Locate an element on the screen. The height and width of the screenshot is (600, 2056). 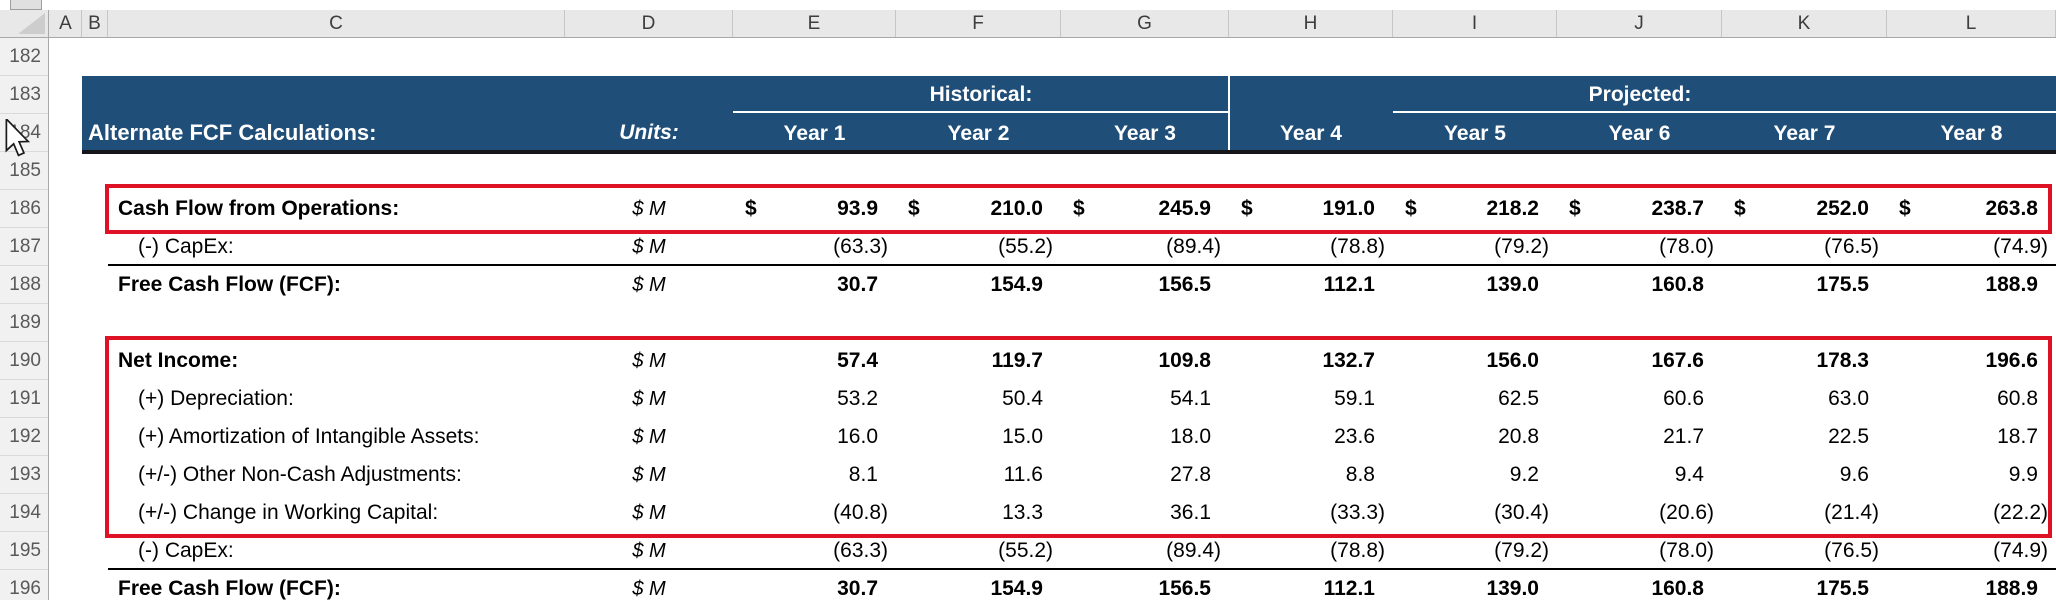
row-label-186: Cash Flow from Operations: is located at coordinates (259, 208).